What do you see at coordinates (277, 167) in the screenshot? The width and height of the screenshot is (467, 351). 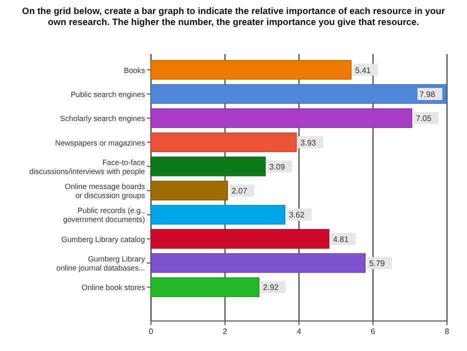 I see `data-label: 3.09` at bounding box center [277, 167].